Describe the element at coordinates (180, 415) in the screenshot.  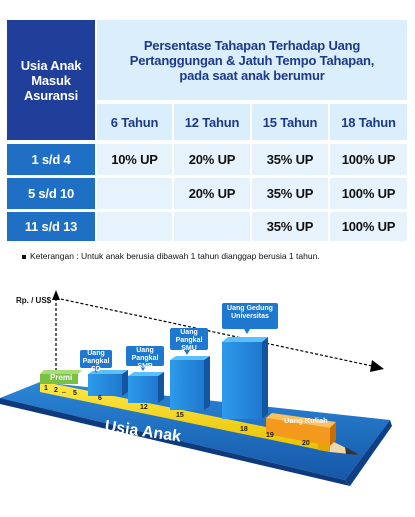
I see `tick-15: 15` at that location.